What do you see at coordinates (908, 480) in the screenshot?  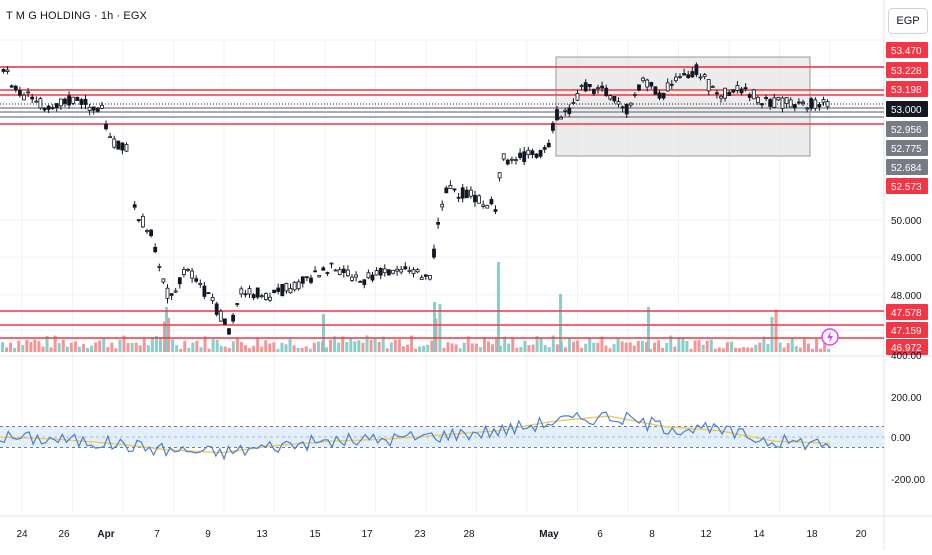 I see `oscillator-tick-label: -200.00` at bounding box center [908, 480].